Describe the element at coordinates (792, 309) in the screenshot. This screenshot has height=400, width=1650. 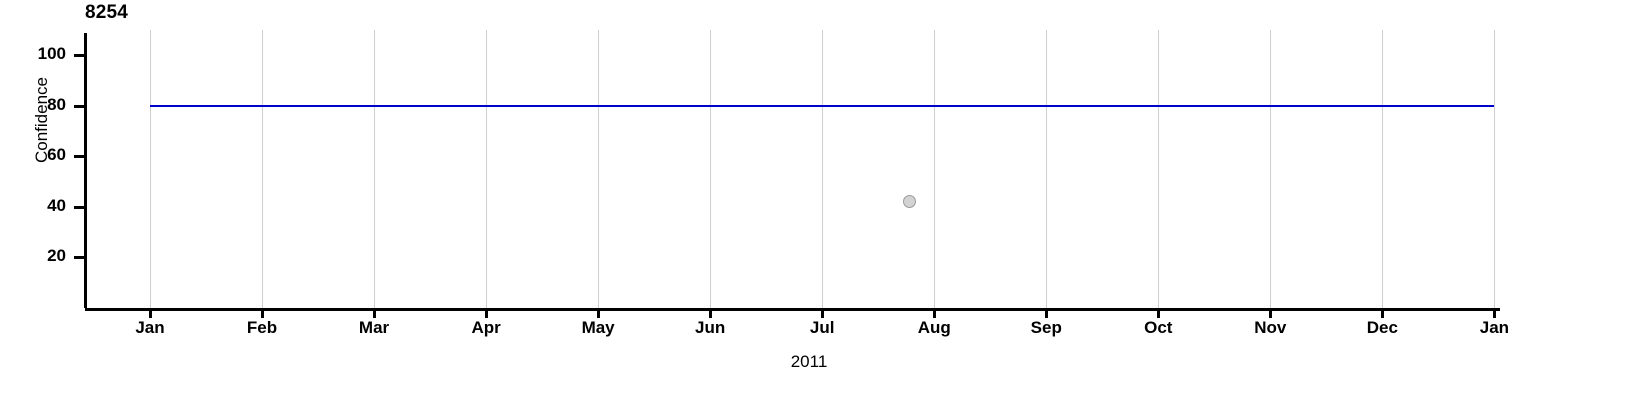
I see `x-axis-line` at that location.